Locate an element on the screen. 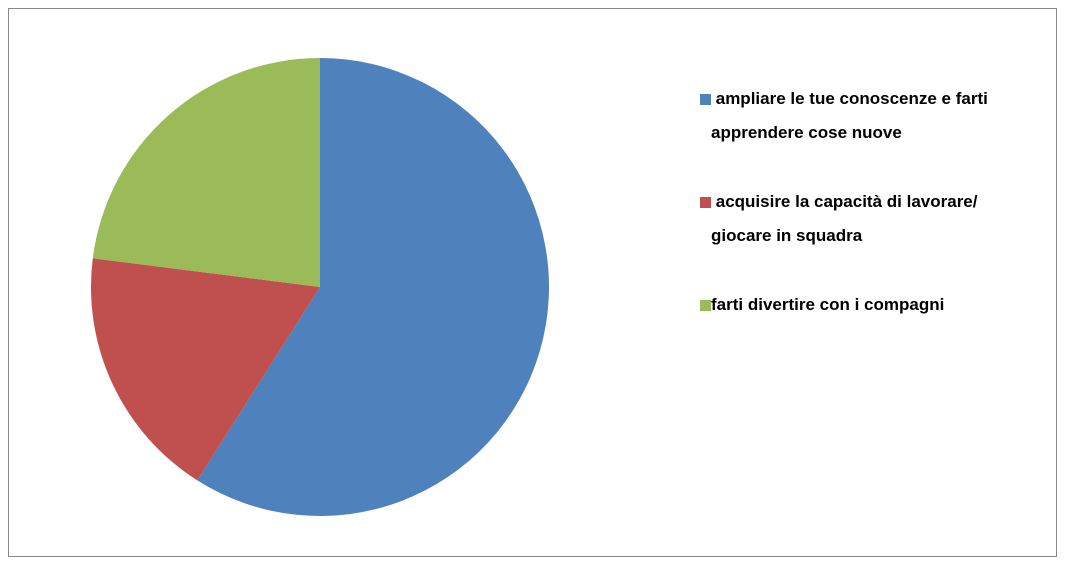 This screenshot has width=1066, height=566. legend-entry: farti divertire con i compagni is located at coordinates (850, 305).